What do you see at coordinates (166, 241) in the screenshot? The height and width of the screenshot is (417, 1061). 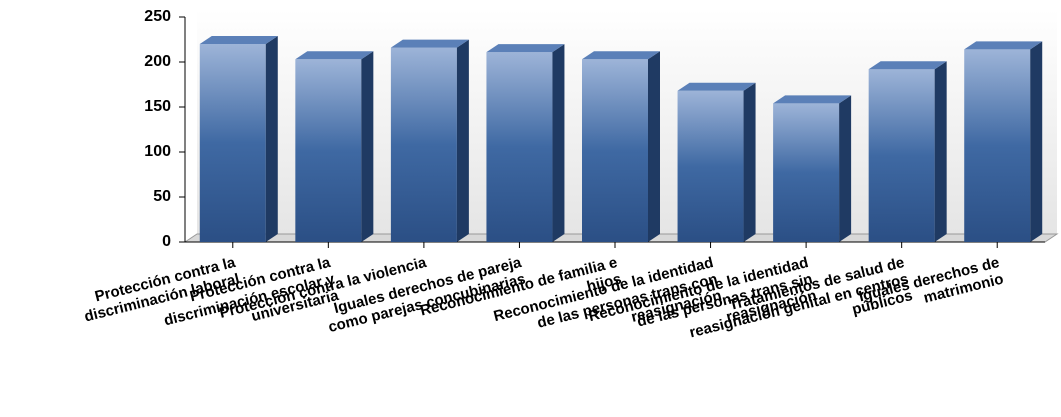 I see `y-tick-label: 0` at bounding box center [166, 241].